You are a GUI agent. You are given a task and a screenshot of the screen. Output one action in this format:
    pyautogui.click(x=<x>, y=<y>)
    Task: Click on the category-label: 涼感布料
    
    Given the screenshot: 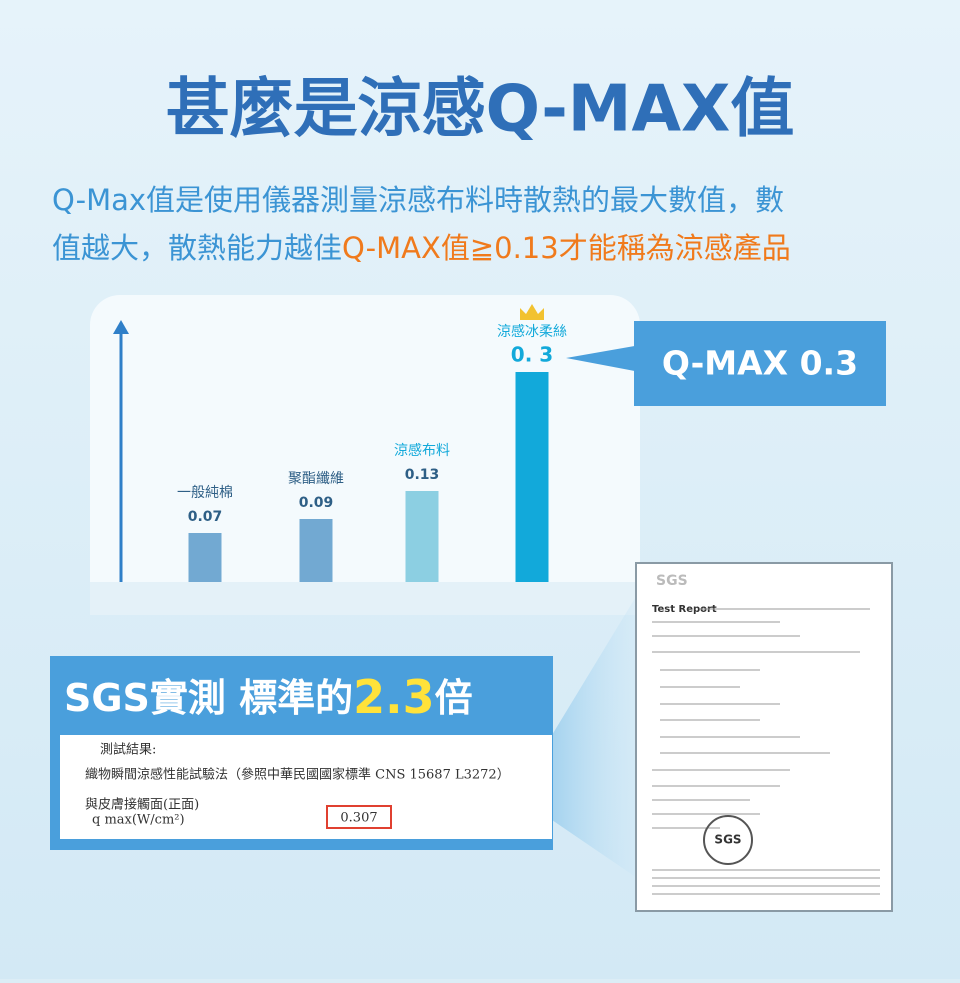 What is the action you would take?
    pyautogui.click(x=422, y=450)
    